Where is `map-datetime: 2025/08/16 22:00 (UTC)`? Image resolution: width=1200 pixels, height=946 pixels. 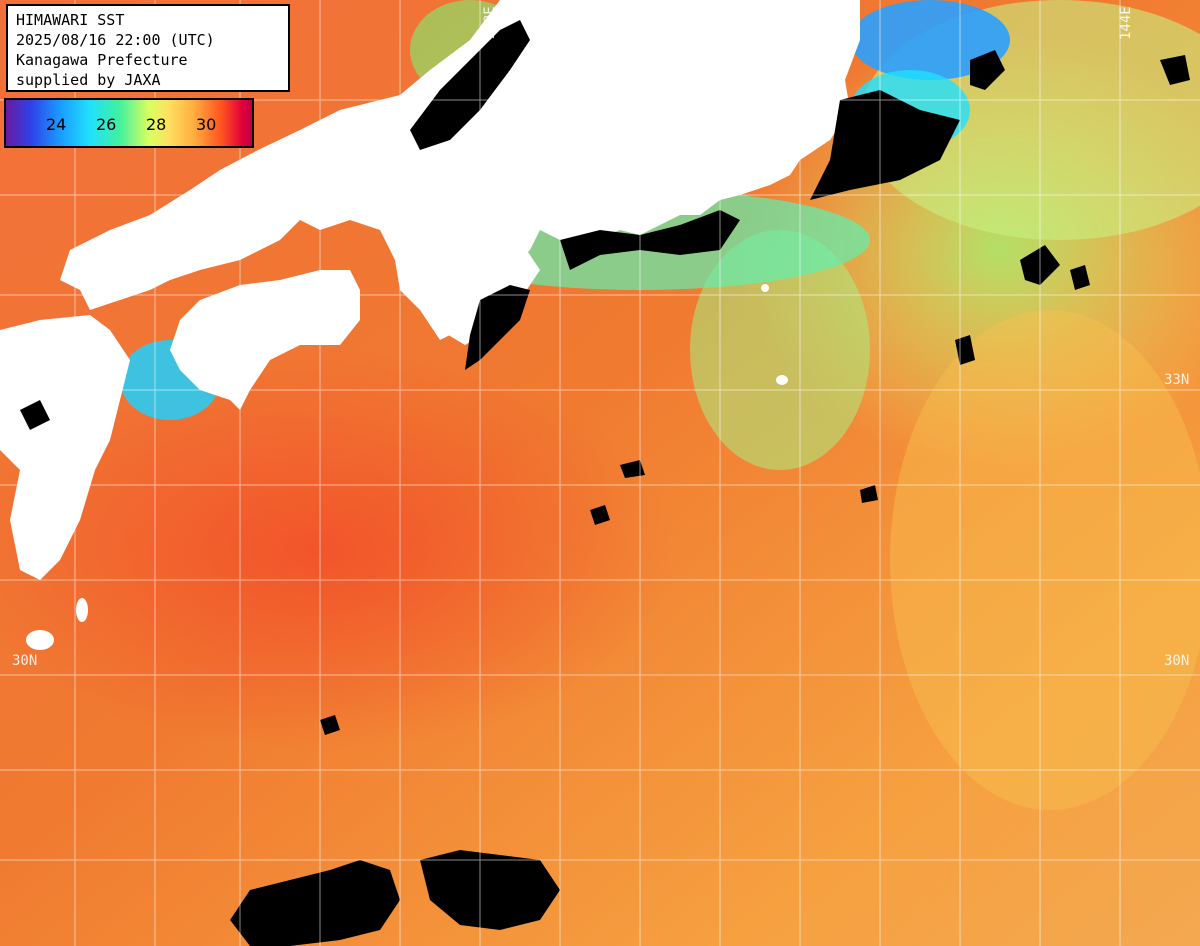 map-datetime: 2025/08/16 22:00 (UTC) is located at coordinates (115, 40).